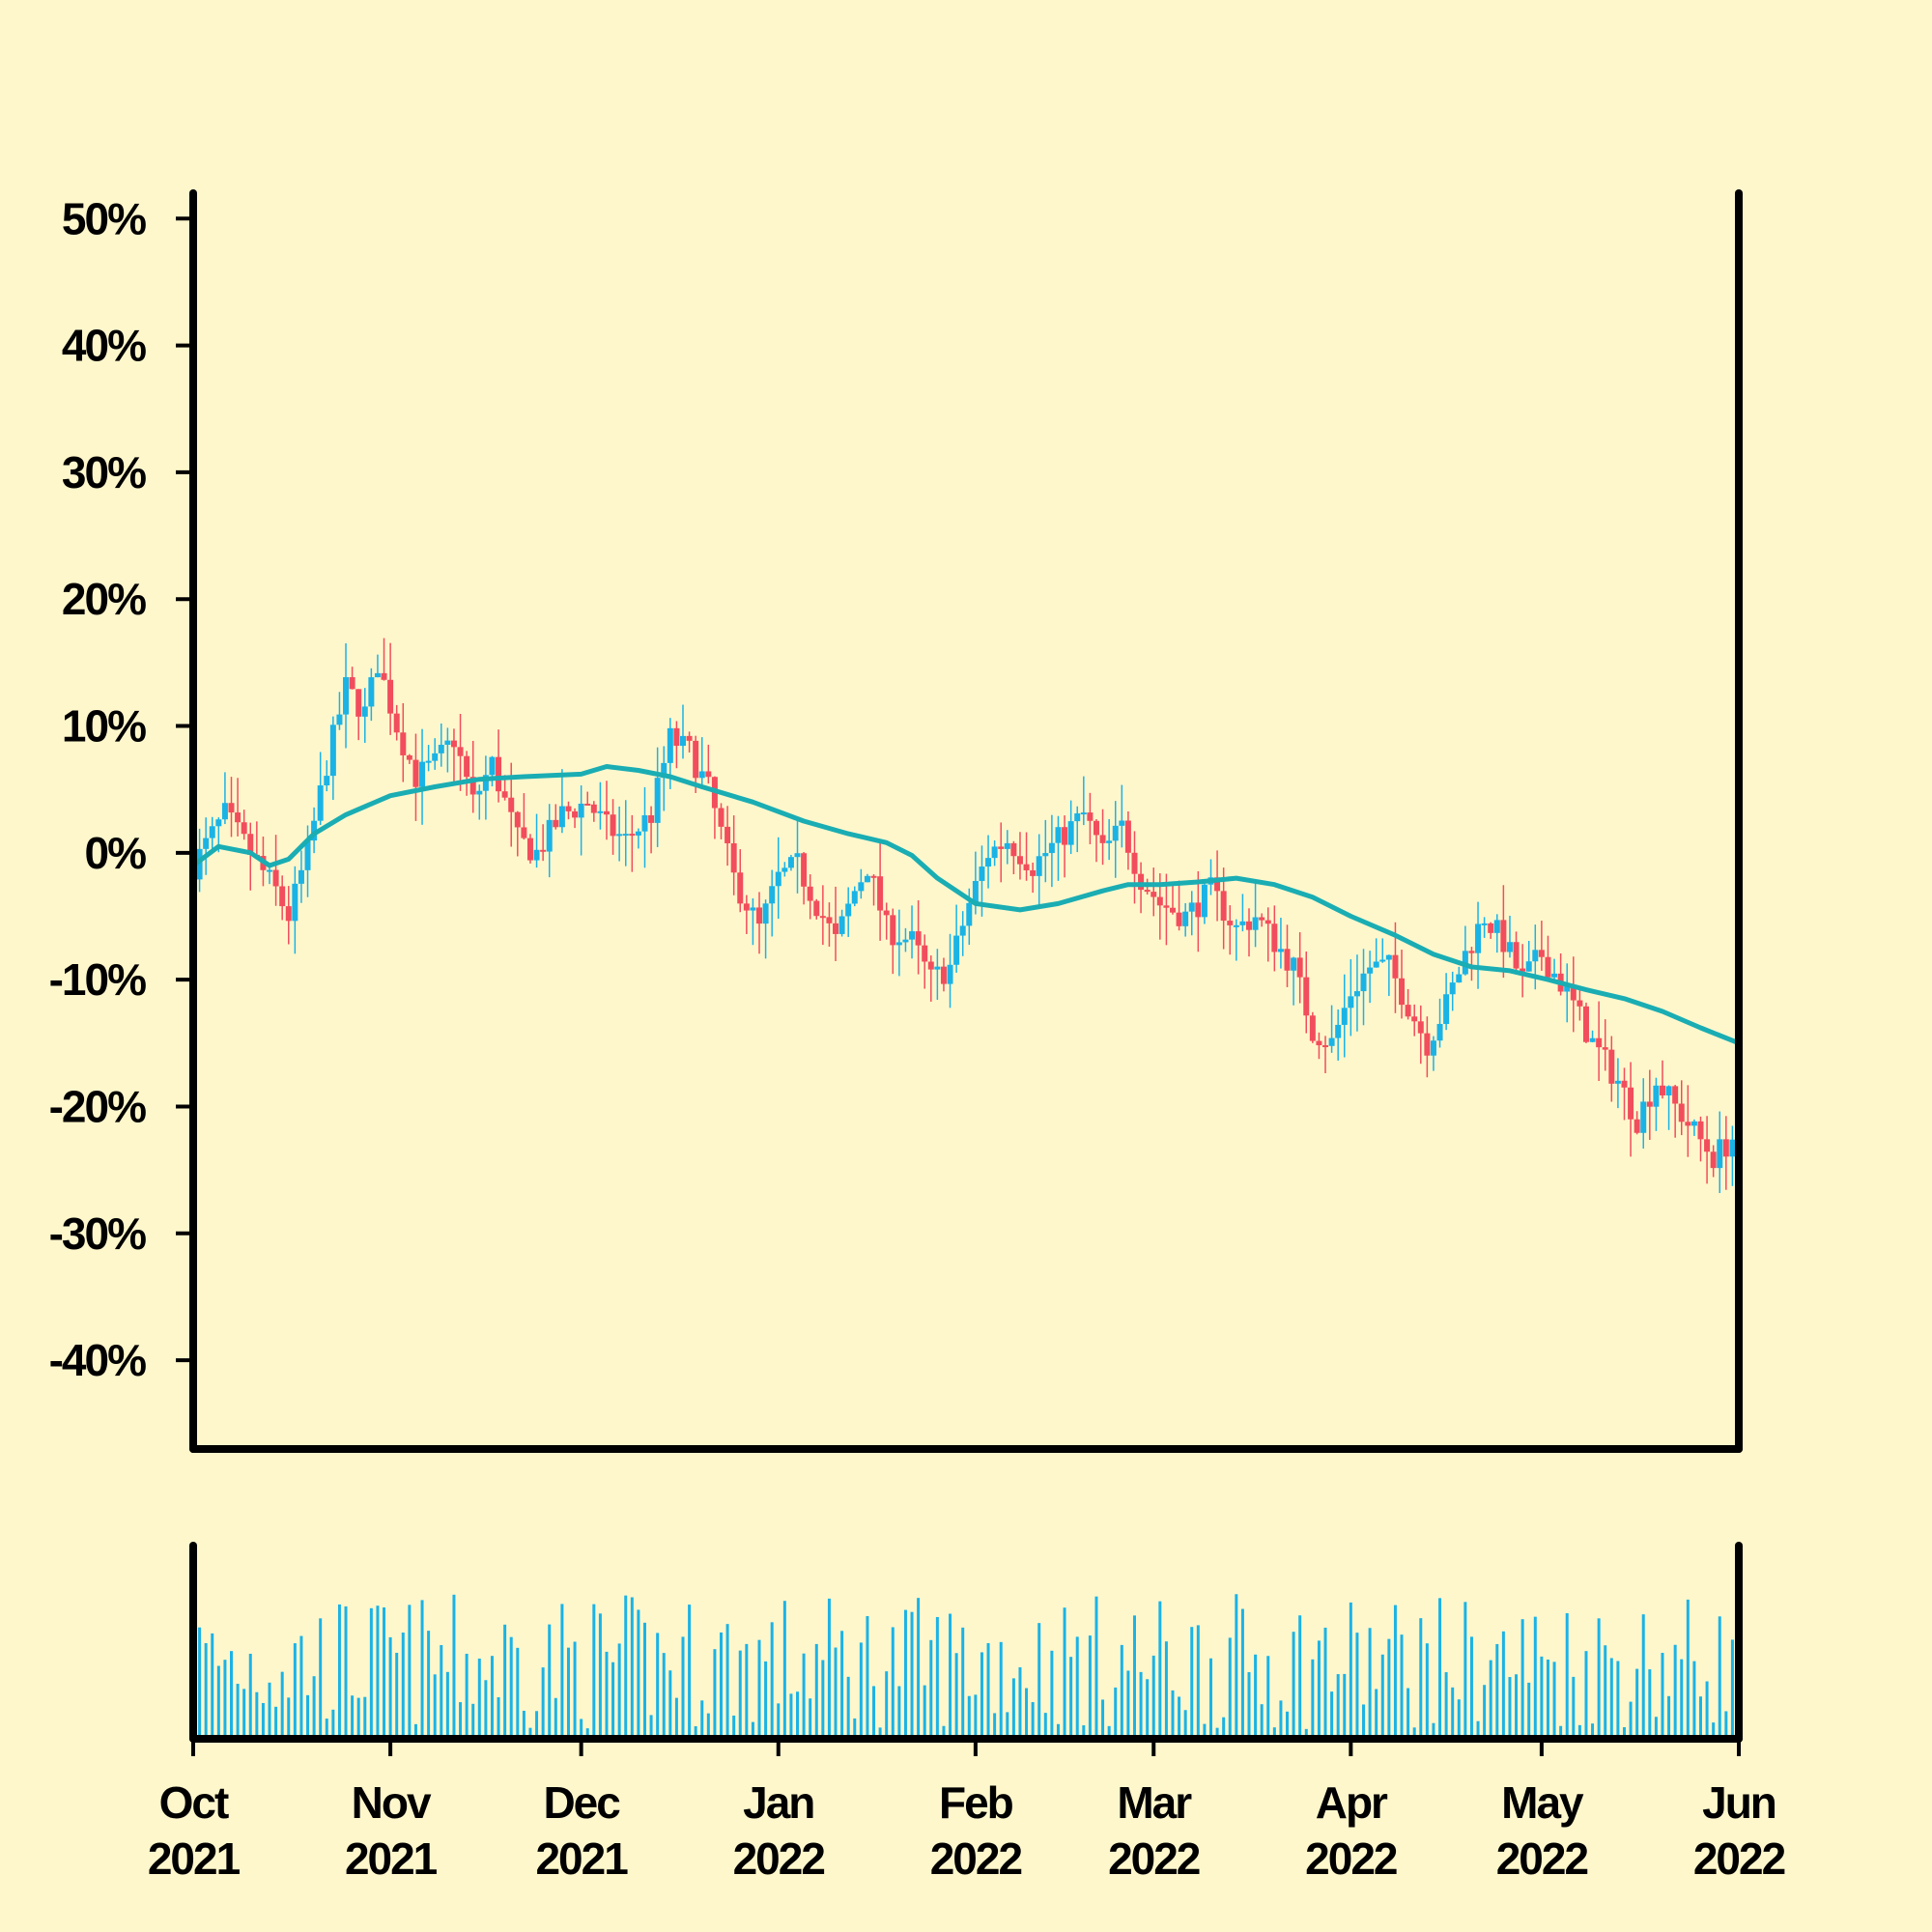  I want to click on y-tick-label: -20%, so click(97, 1106).